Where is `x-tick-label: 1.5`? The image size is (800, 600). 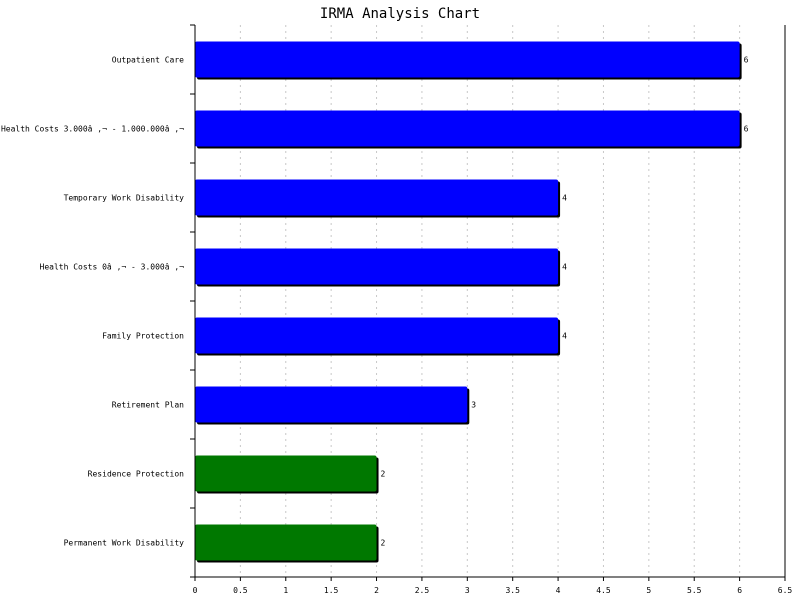 x-tick-label: 1.5 is located at coordinates (331, 590).